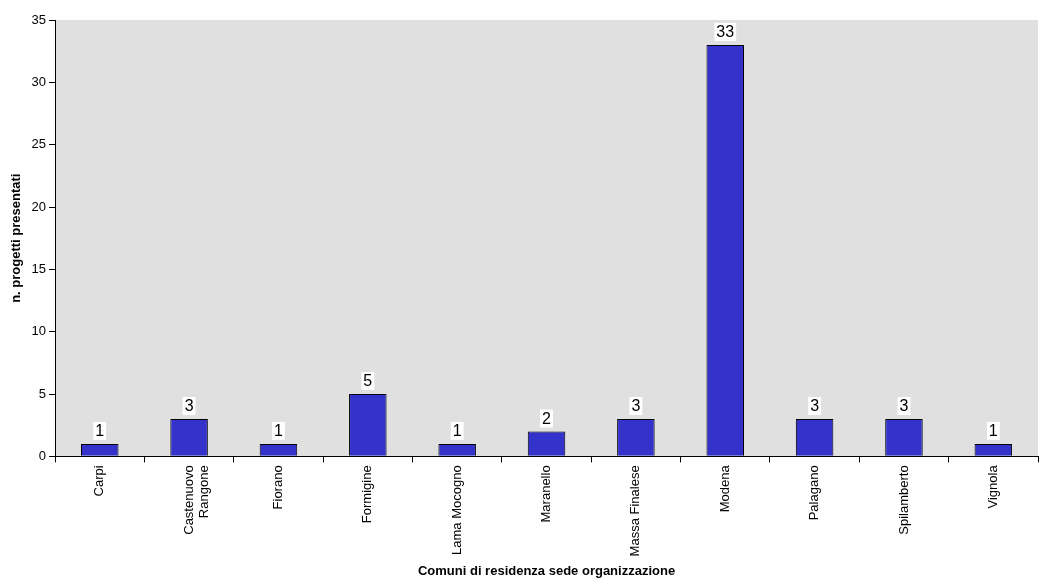 Image resolution: width=1048 pixels, height=583 pixels. Describe the element at coordinates (903, 500) in the screenshot. I see `x-tick-label: Spilamberto` at that location.